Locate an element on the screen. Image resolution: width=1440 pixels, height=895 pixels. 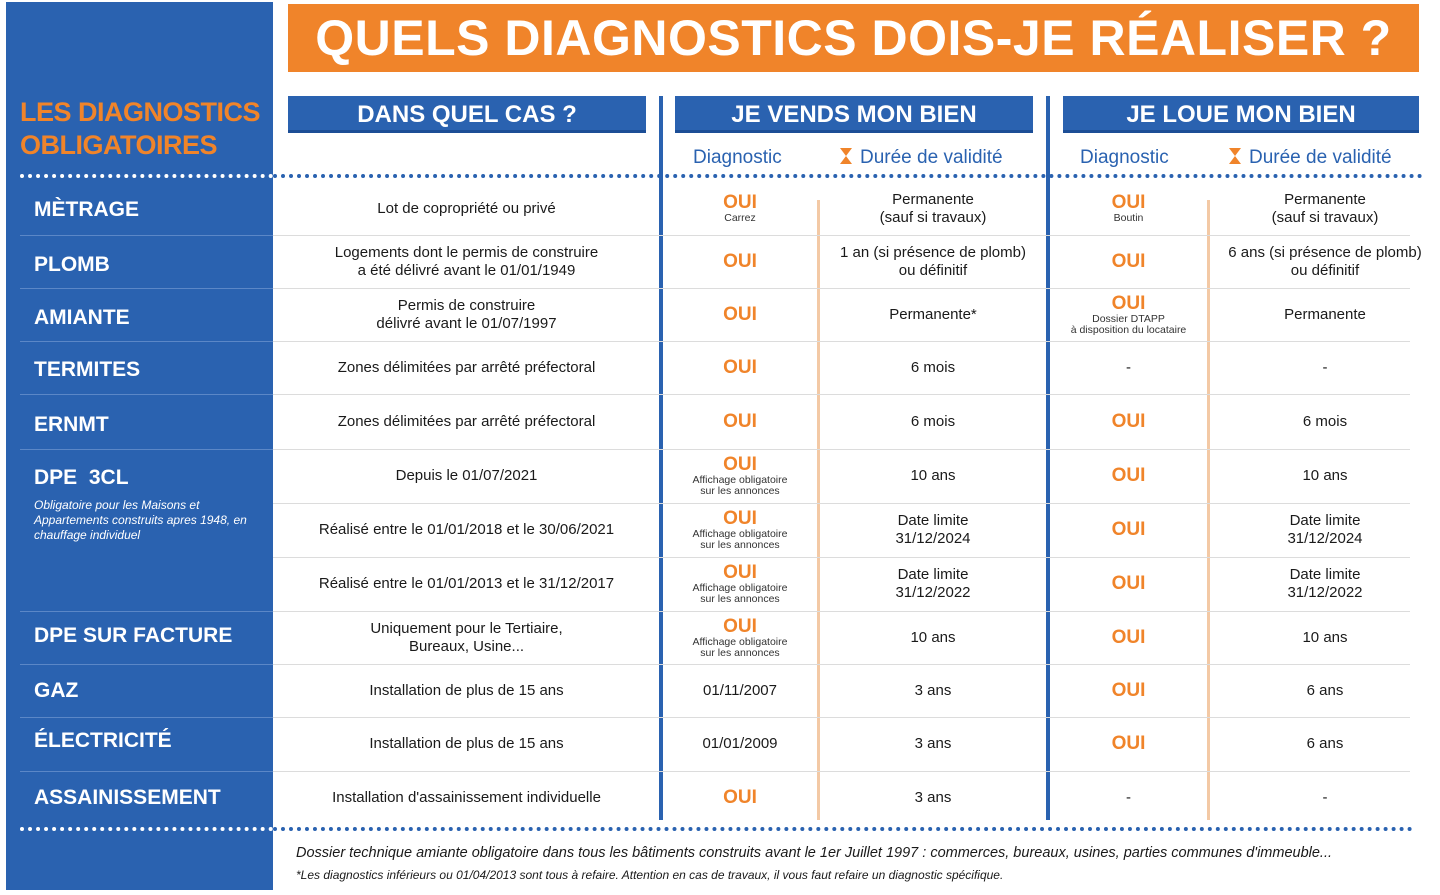
row-label-gaz: GAZ is located at coordinates (56, 690).